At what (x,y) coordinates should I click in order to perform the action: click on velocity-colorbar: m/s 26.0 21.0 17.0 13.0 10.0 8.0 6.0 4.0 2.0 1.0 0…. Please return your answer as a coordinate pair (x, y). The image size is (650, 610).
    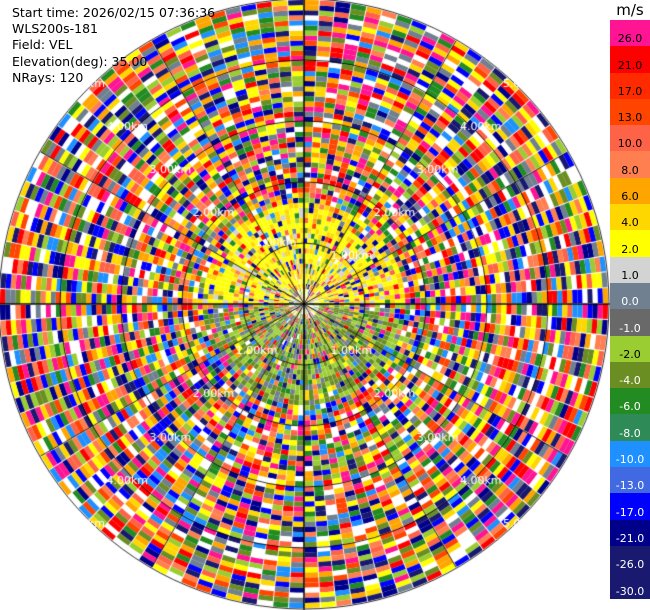
    Looking at the image, I should click on (630, 305).